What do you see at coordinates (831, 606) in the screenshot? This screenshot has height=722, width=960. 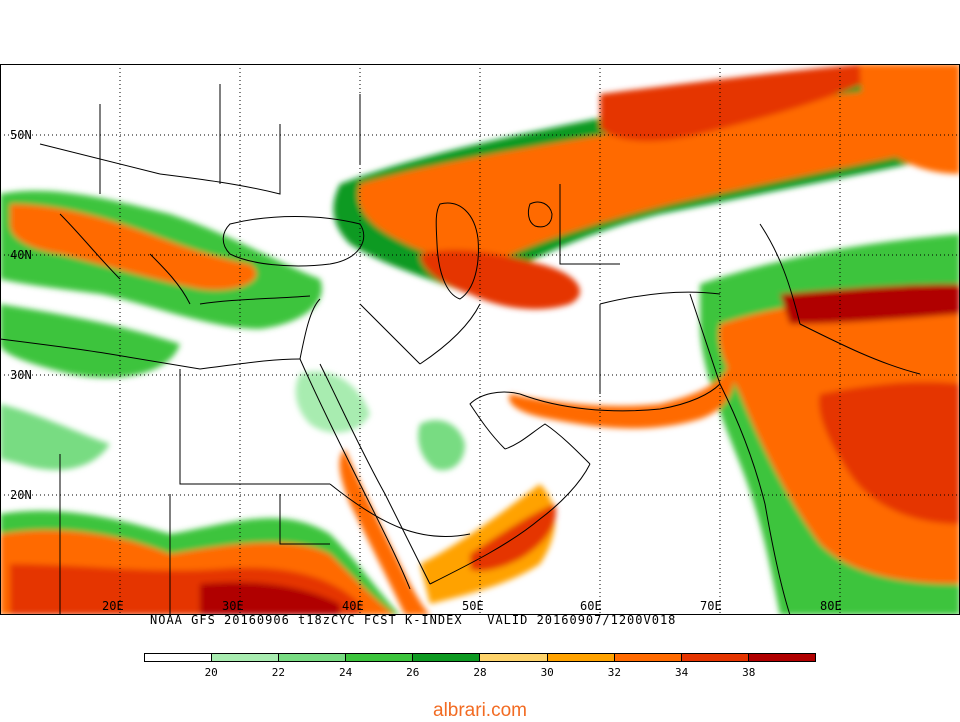 I see `lon-label-80e: 80E` at bounding box center [831, 606].